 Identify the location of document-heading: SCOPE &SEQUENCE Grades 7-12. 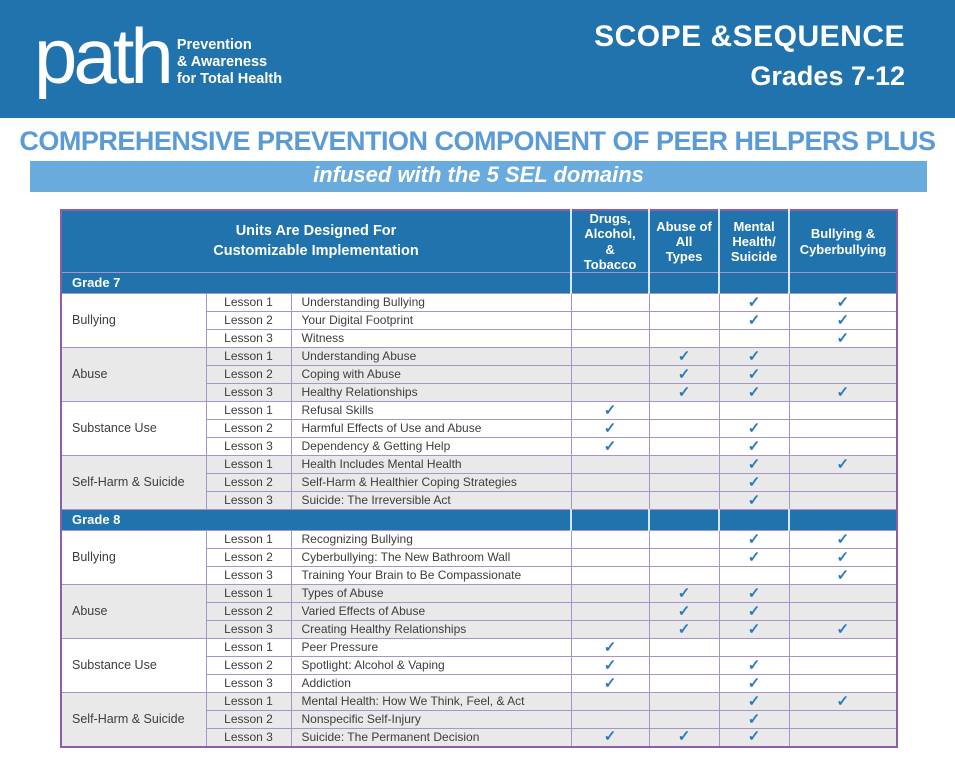
(774, 59).